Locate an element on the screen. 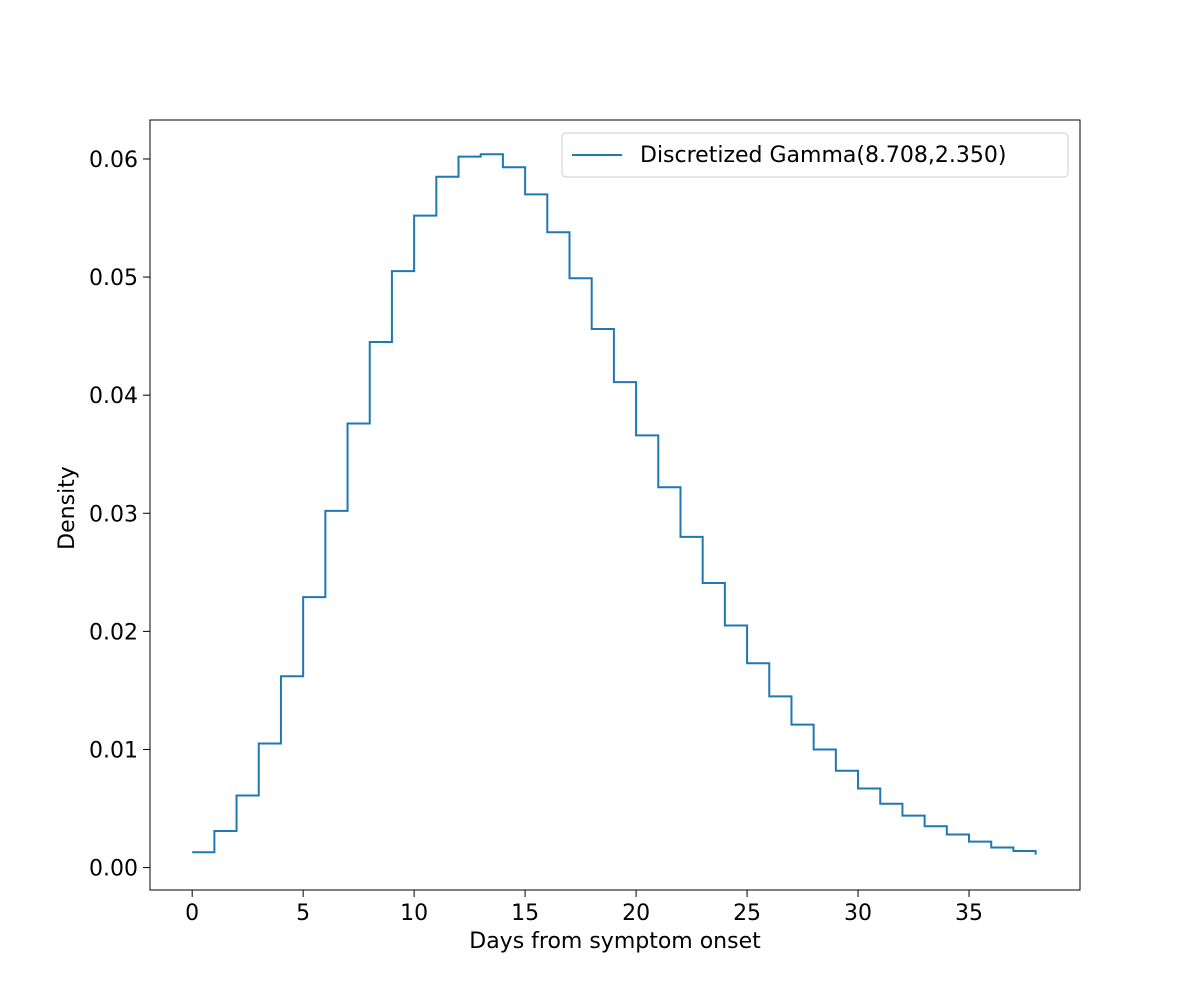  y-tick-label: 0.04 is located at coordinates (113, 396).